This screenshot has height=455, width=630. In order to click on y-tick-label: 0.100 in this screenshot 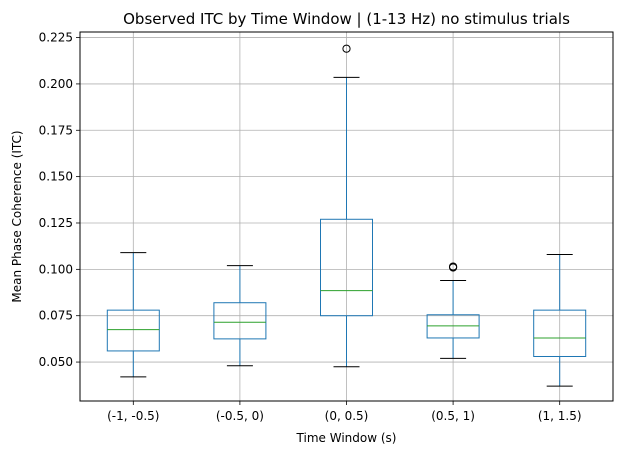, I will do `click(56, 269)`.